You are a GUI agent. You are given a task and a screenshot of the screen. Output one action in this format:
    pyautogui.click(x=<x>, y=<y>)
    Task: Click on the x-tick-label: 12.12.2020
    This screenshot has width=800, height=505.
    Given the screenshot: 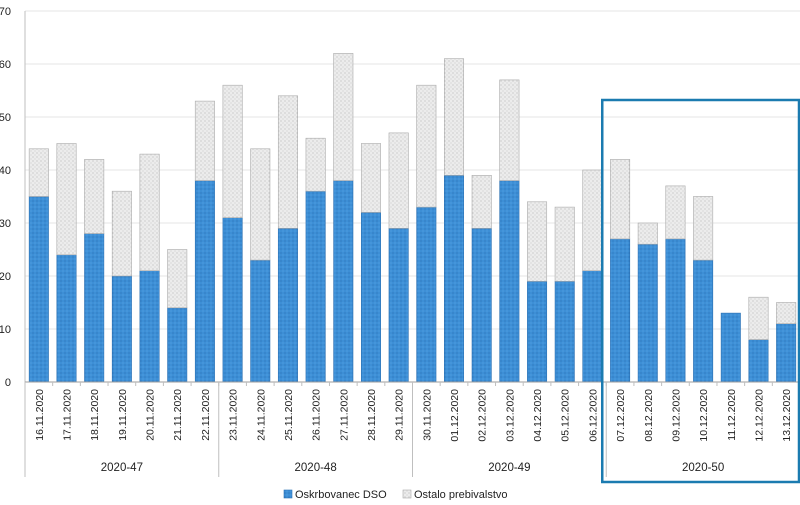 What is the action you would take?
    pyautogui.click(x=759, y=415)
    